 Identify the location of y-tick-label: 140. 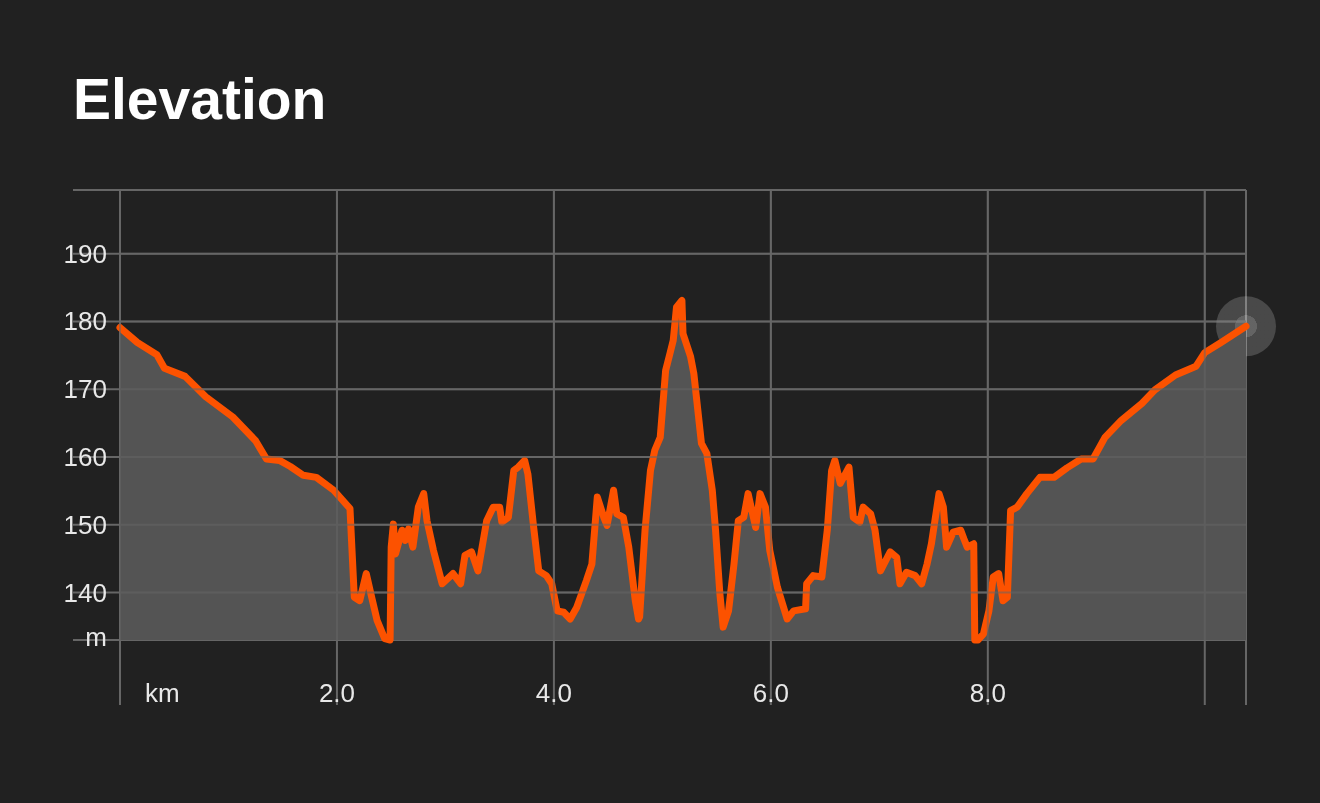
(85, 592).